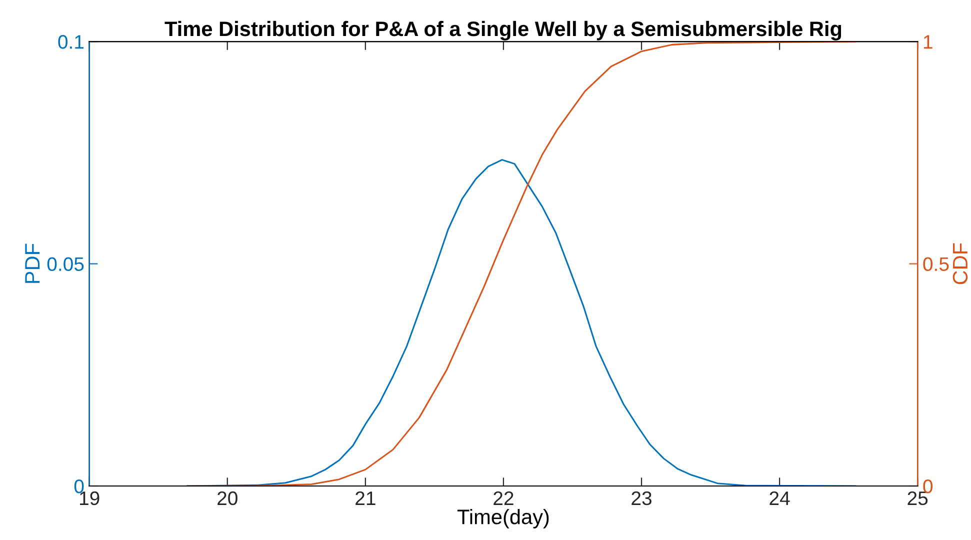  Describe the element at coordinates (503, 30) in the screenshot. I see `chart-title: Time Distribution for P&A of a Single Well by a Semisubmersible Rig` at that location.